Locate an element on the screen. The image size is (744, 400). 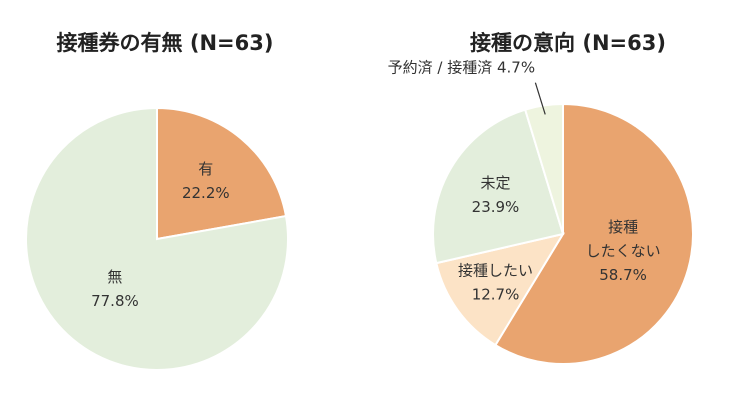
slice-label: 未定 is located at coordinates (495, 183).